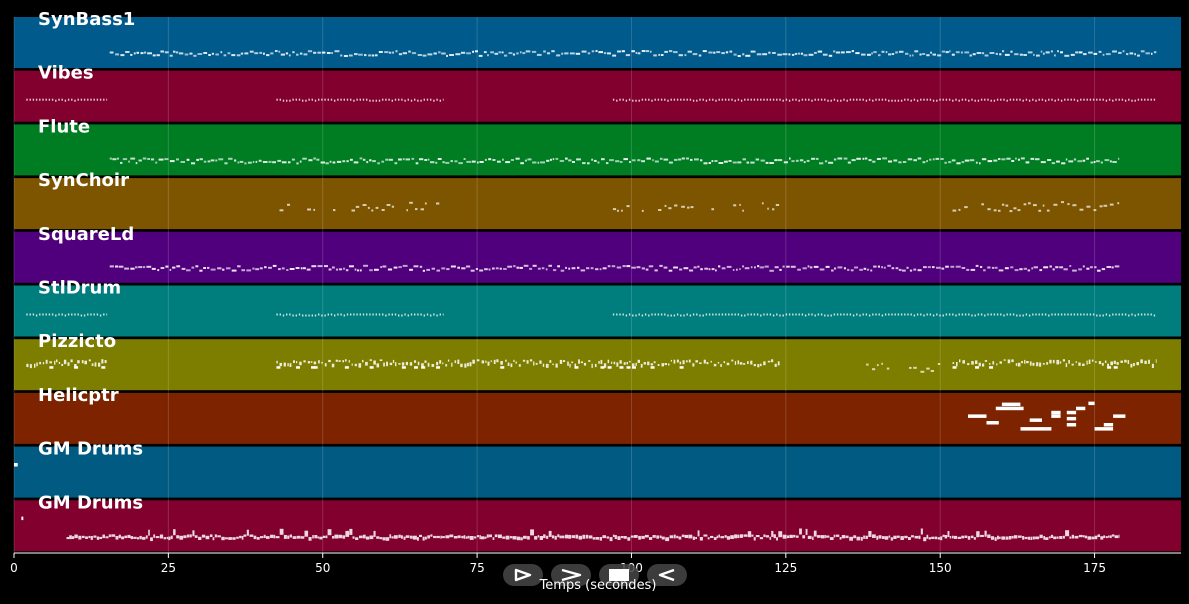 The image size is (1189, 604). Describe the element at coordinates (619, 575) in the screenshot. I see `stop-button` at that location.